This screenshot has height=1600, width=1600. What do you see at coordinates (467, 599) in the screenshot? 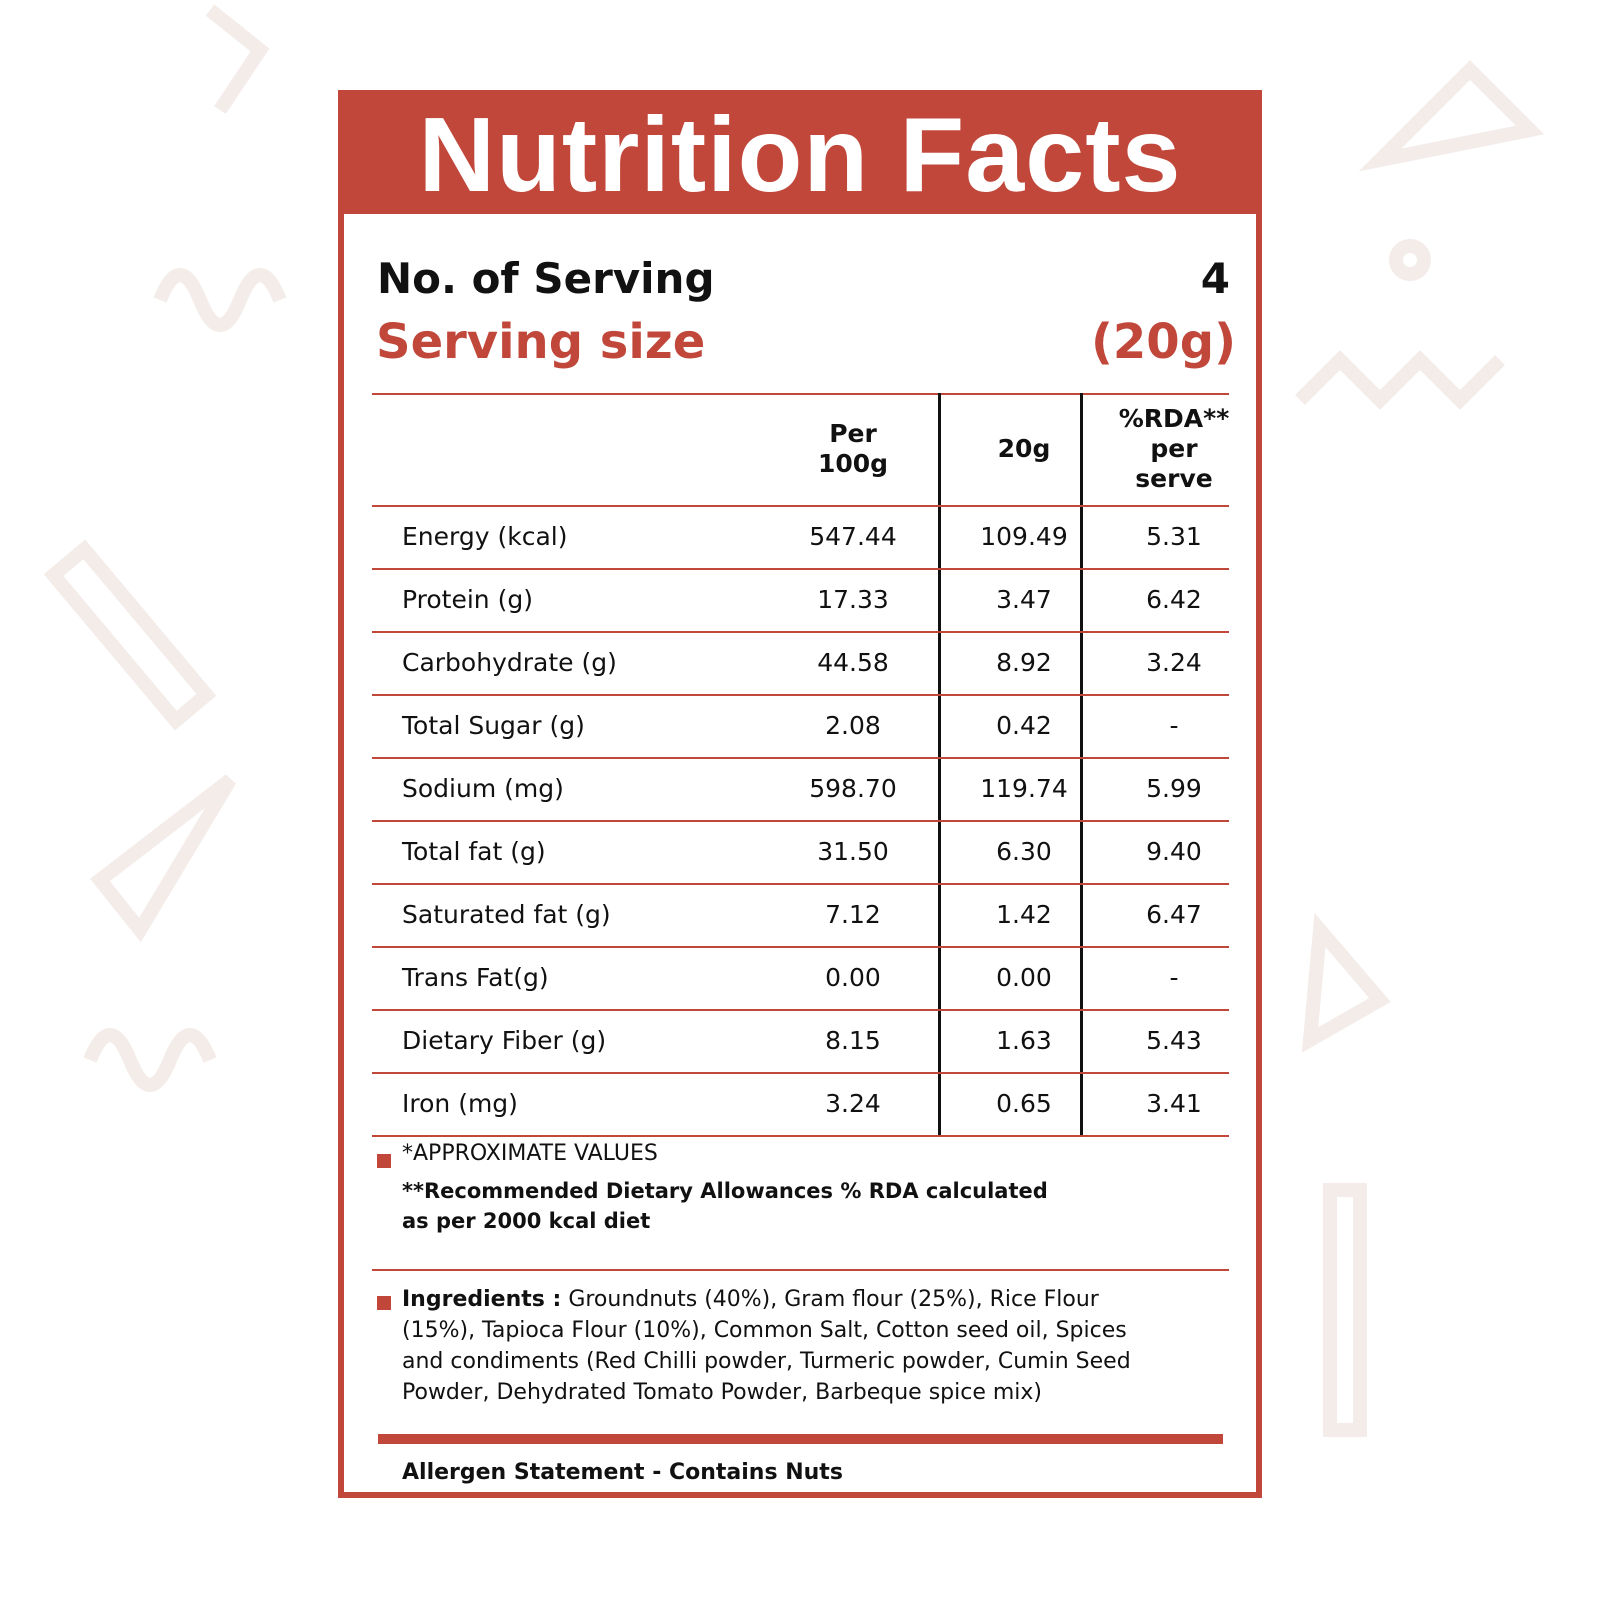
I see `row-label: Protein (g)` at bounding box center [467, 599].